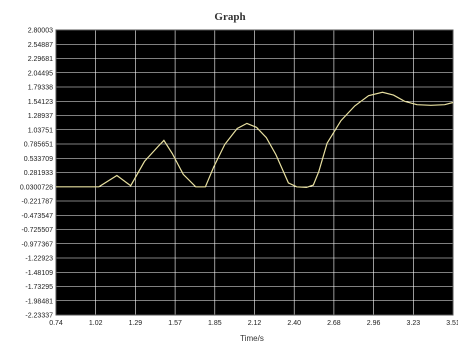 This screenshot has height=344, width=458. Describe the element at coordinates (36, 187) in the screenshot. I see `y-tick-label: 0.0300728` at that location.